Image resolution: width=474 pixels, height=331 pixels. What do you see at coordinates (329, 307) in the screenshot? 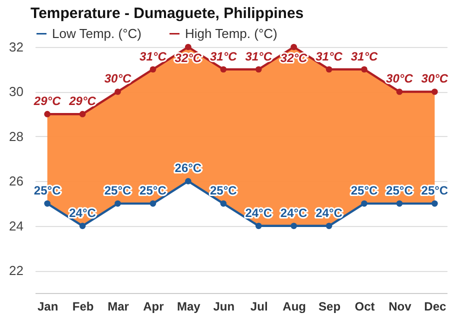
I see `x-tick-label: Sep` at bounding box center [329, 307].